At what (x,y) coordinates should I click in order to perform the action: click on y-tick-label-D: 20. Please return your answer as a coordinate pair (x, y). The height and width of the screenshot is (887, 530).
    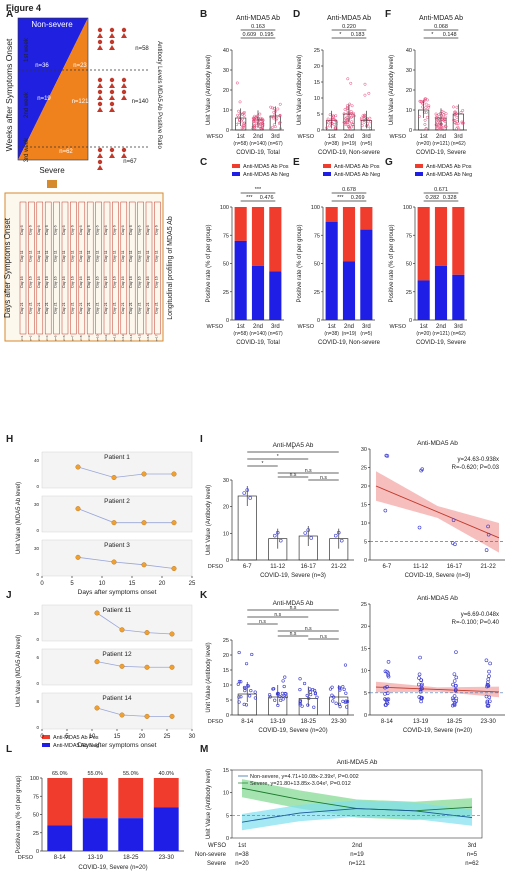
    Looking at the image, I should click on (317, 67).